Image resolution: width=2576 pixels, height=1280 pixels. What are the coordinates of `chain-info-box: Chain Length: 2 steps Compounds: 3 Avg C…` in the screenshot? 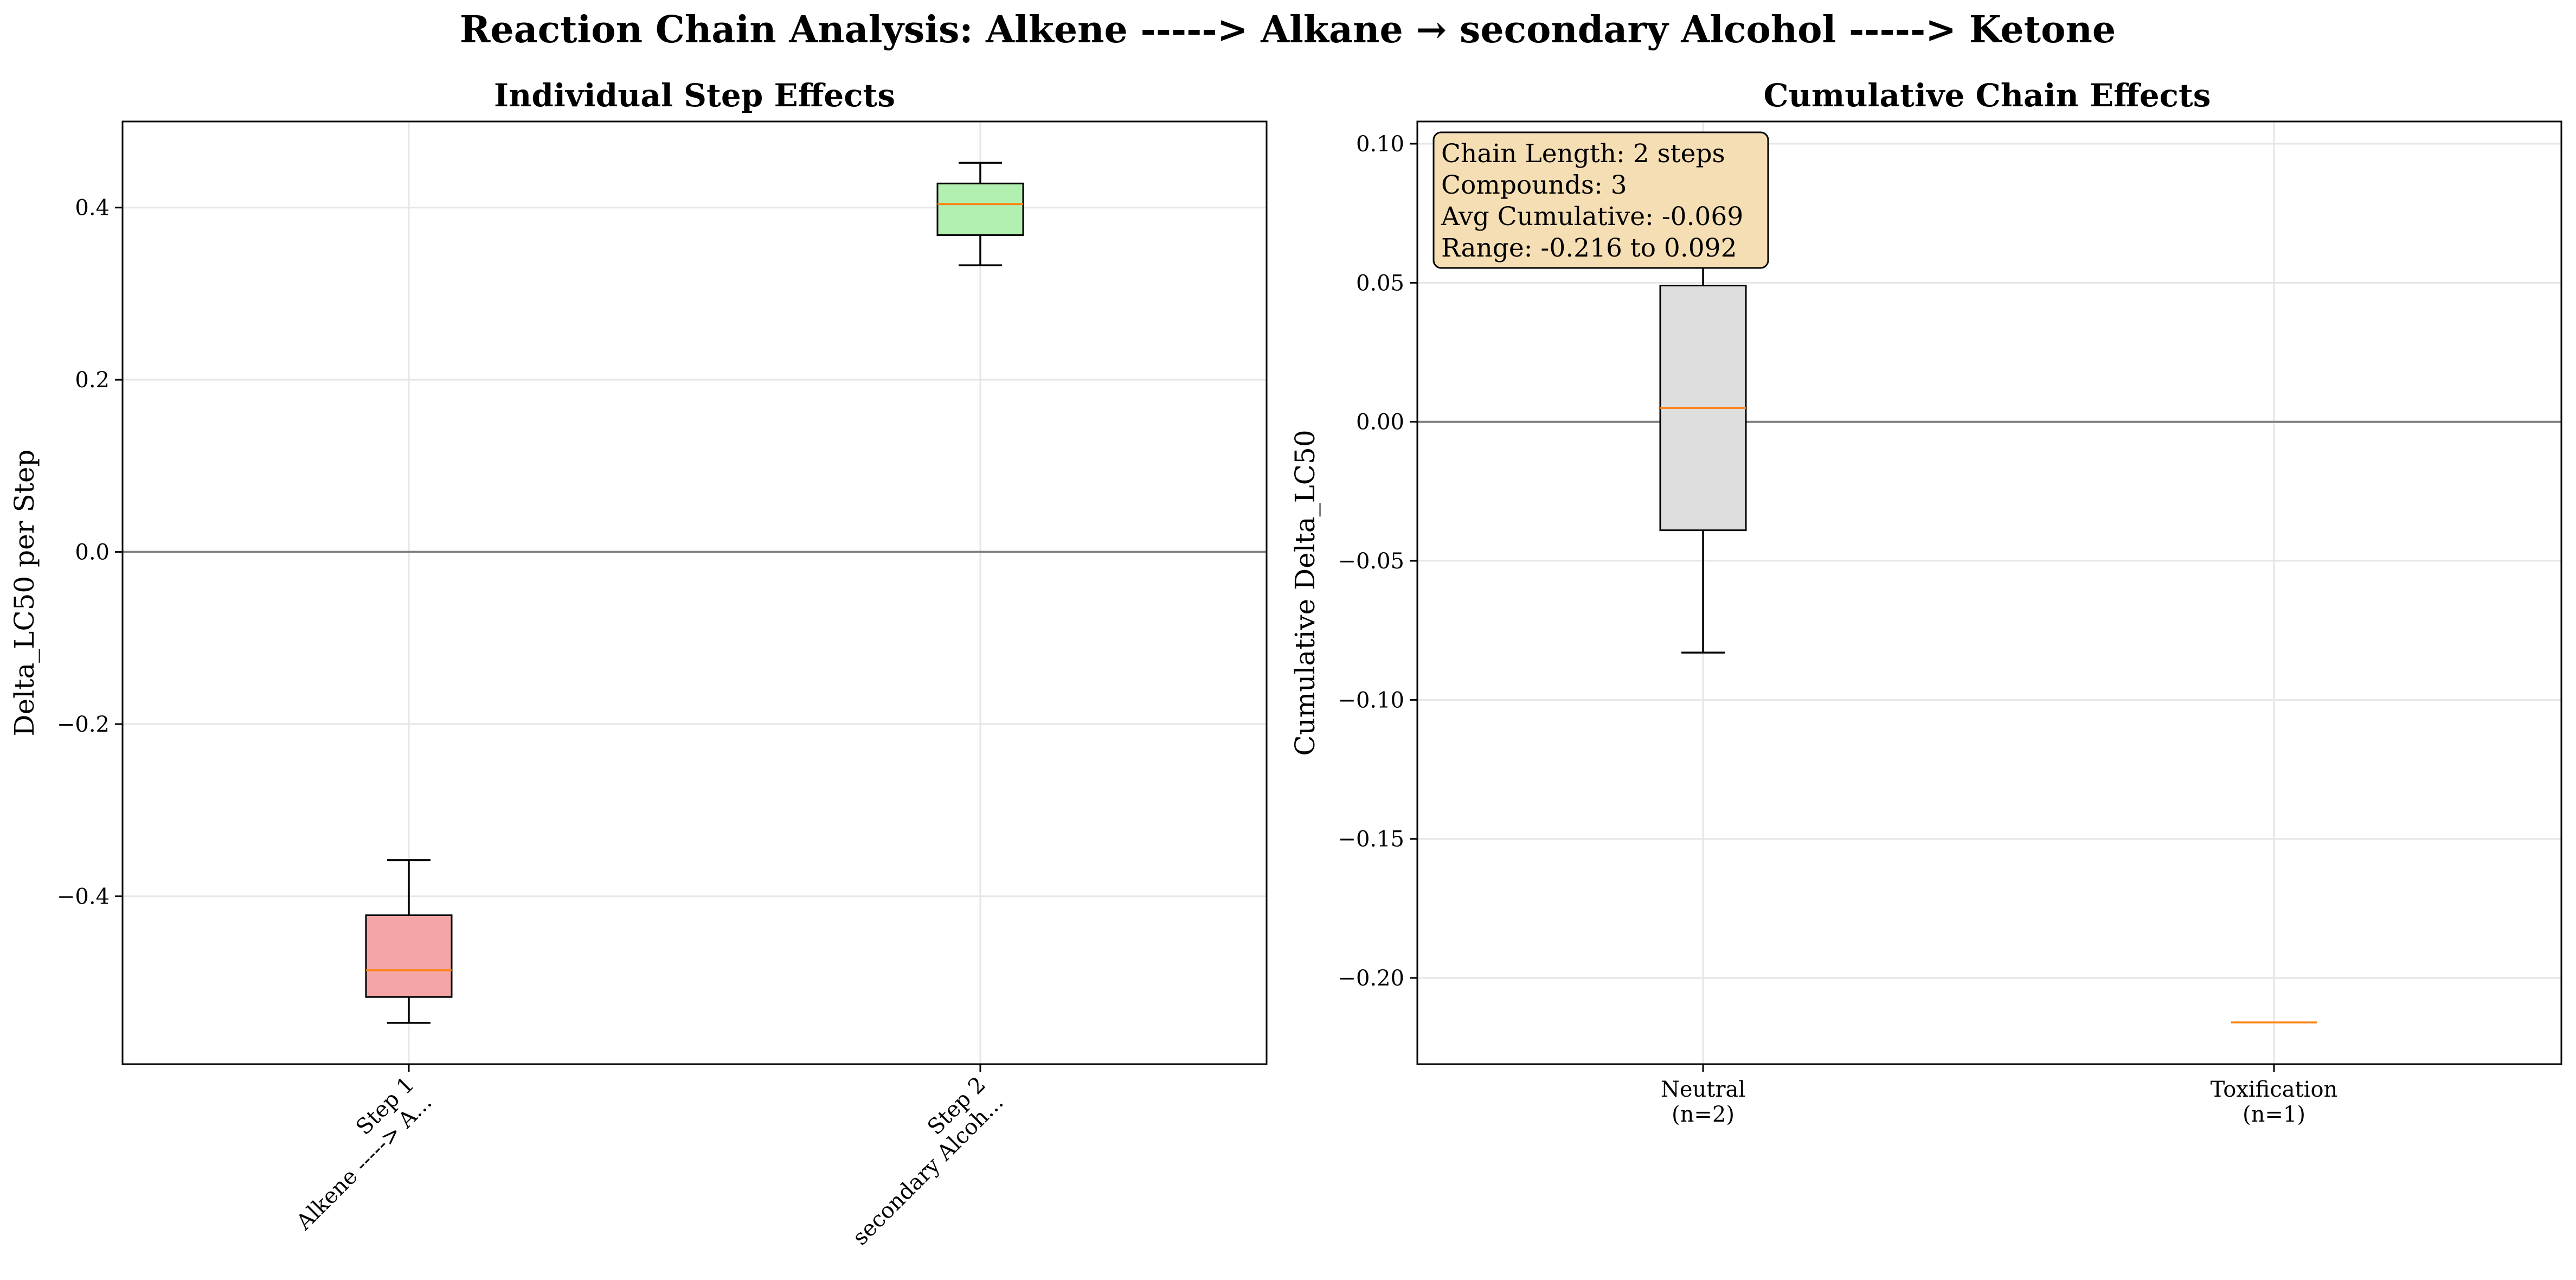 It's located at (1600, 200).